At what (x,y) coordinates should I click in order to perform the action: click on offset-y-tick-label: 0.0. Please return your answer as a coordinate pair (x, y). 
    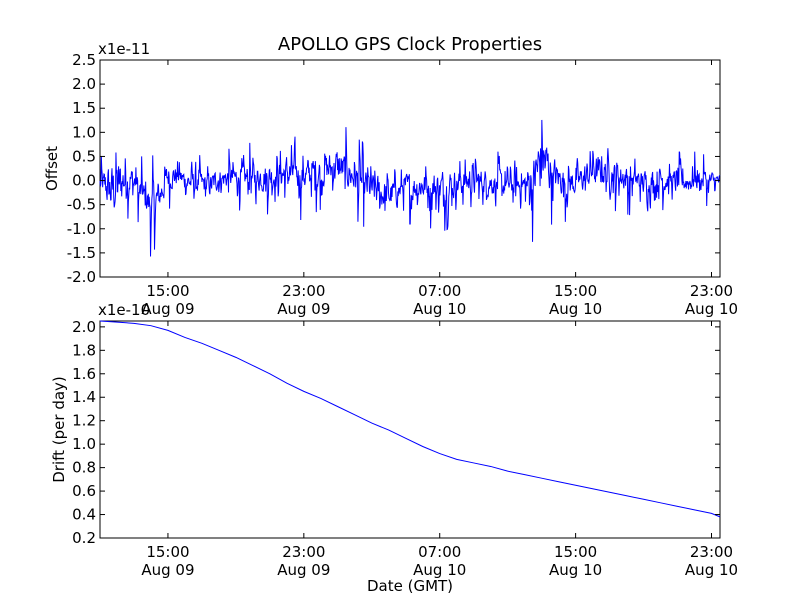
    Looking at the image, I should click on (84, 181).